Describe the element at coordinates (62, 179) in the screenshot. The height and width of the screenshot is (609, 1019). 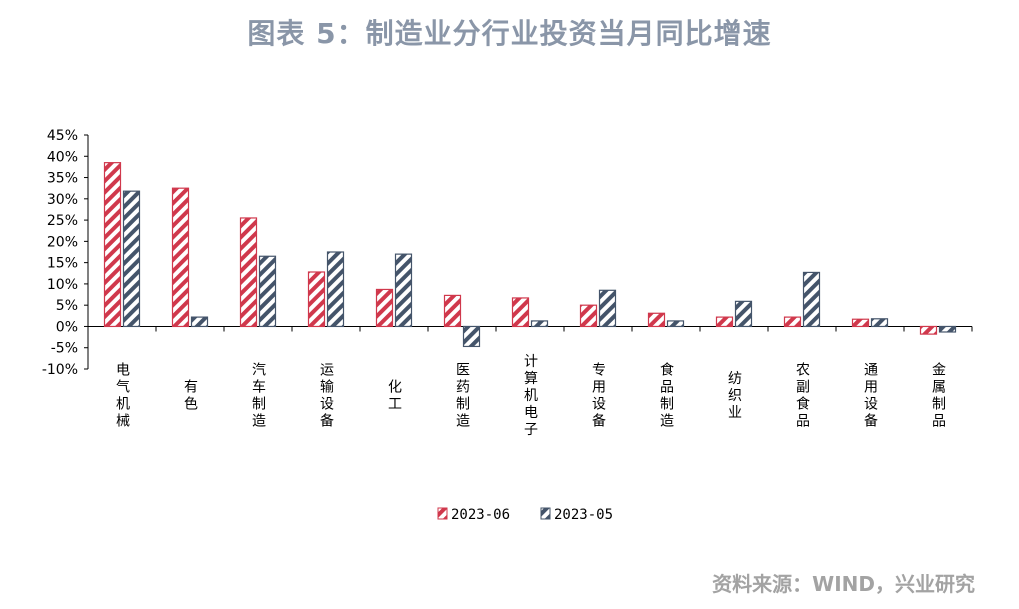
I see `y-tick-label: 35%` at that location.